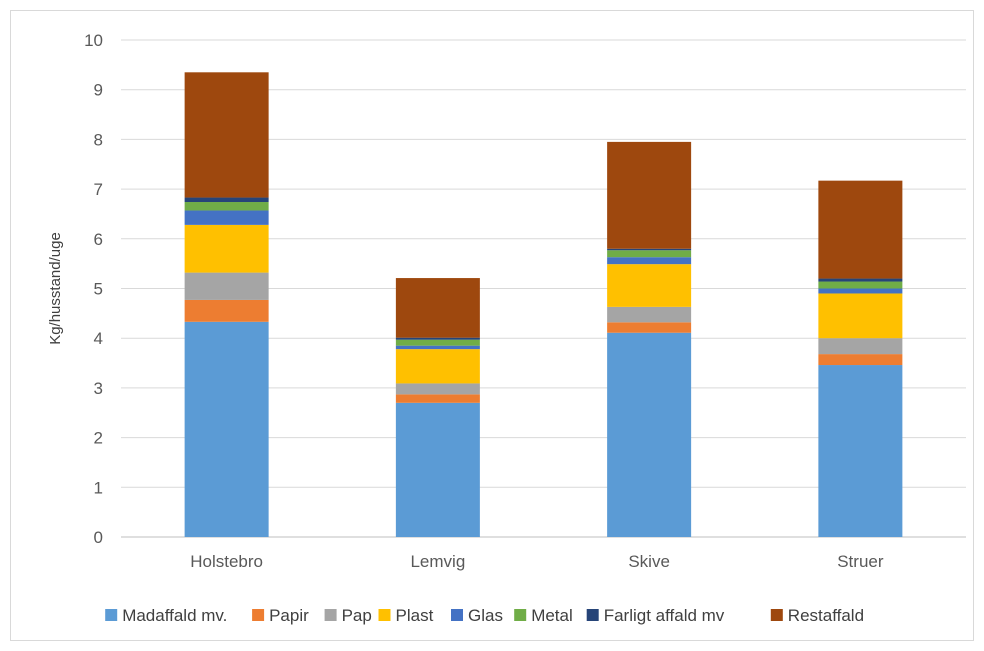  I want to click on bar-segment-glas-skive, so click(649, 261).